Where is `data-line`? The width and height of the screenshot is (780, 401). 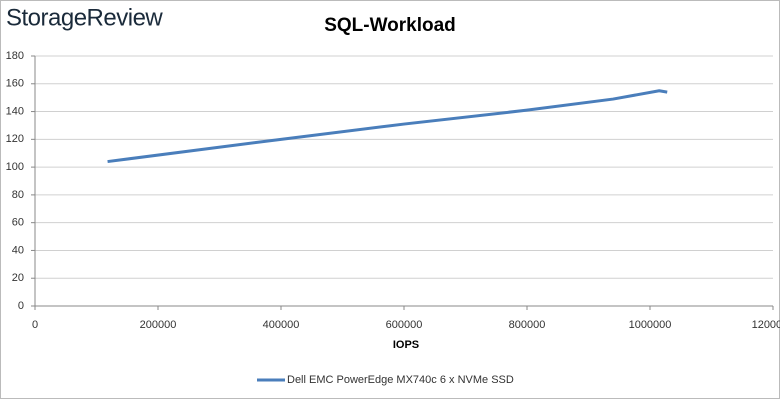 data-line is located at coordinates (387, 126).